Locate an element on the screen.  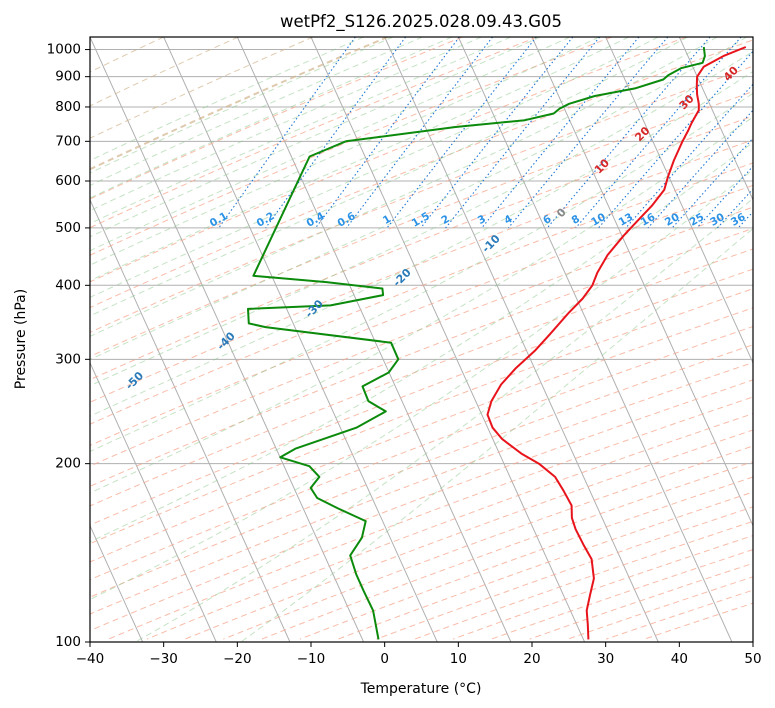
x-tick-label: 30 is located at coordinates (605, 659).